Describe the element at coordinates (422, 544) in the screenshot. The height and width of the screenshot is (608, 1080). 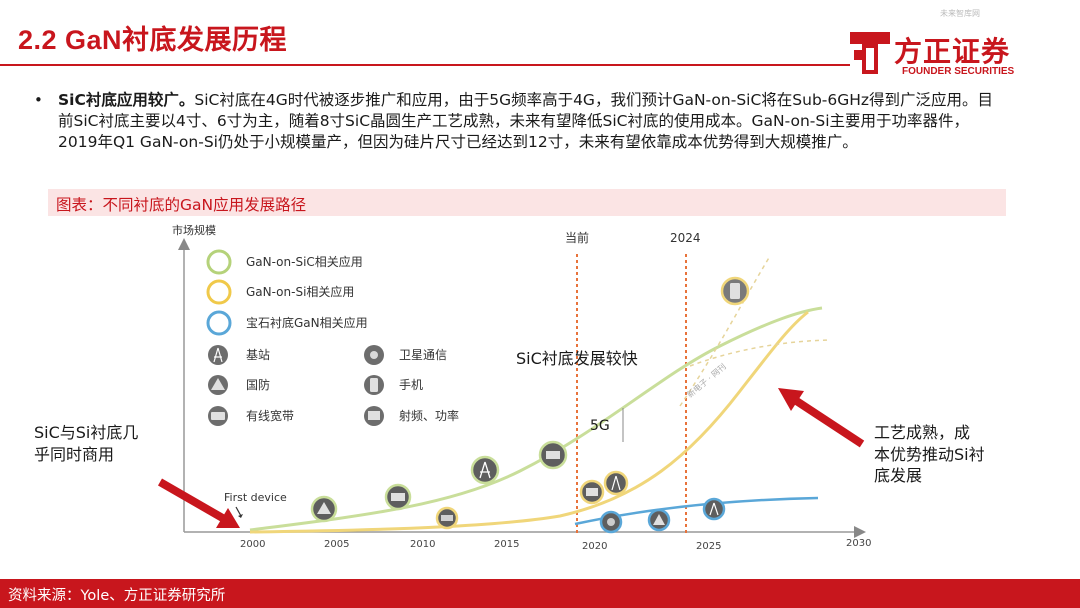
I see `x-tick-2010: 2010` at that location.